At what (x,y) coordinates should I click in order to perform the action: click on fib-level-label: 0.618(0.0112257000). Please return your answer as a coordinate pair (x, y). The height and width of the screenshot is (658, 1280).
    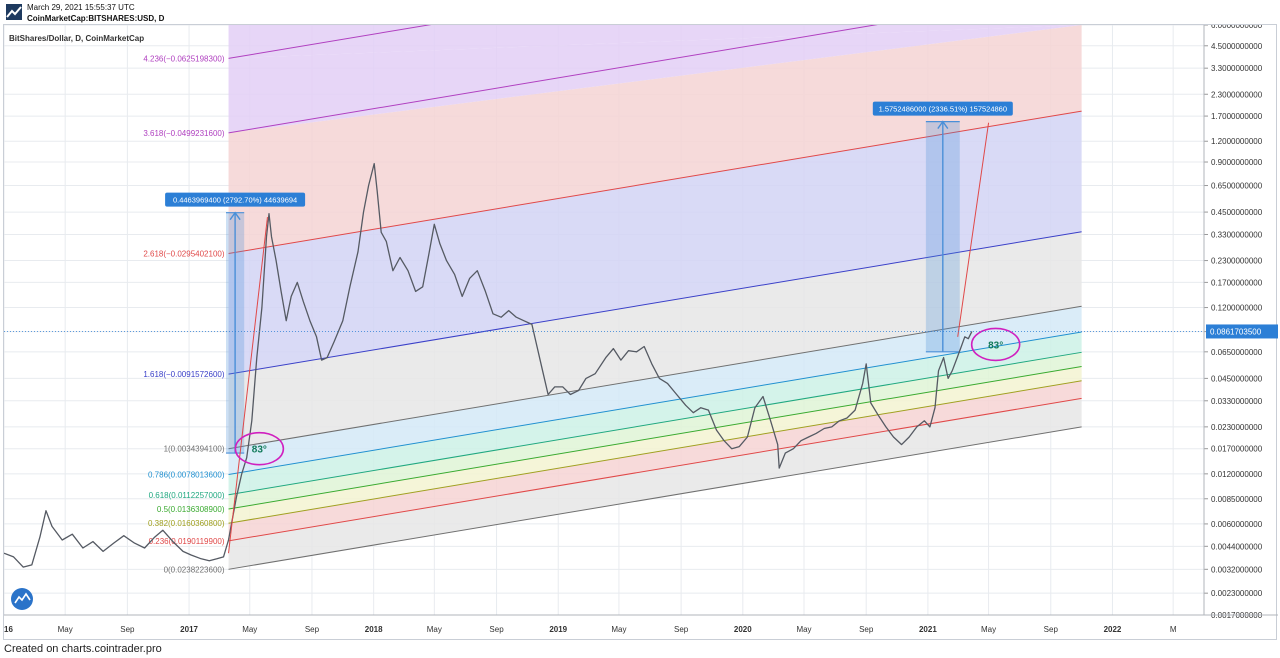
    Looking at the image, I should click on (187, 495).